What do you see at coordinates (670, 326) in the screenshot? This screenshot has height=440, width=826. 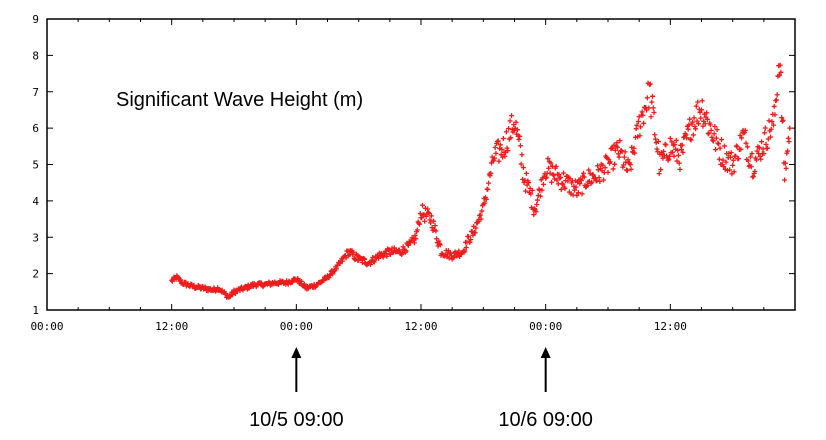 I see `x-tick-label: 12:00` at bounding box center [670, 326].